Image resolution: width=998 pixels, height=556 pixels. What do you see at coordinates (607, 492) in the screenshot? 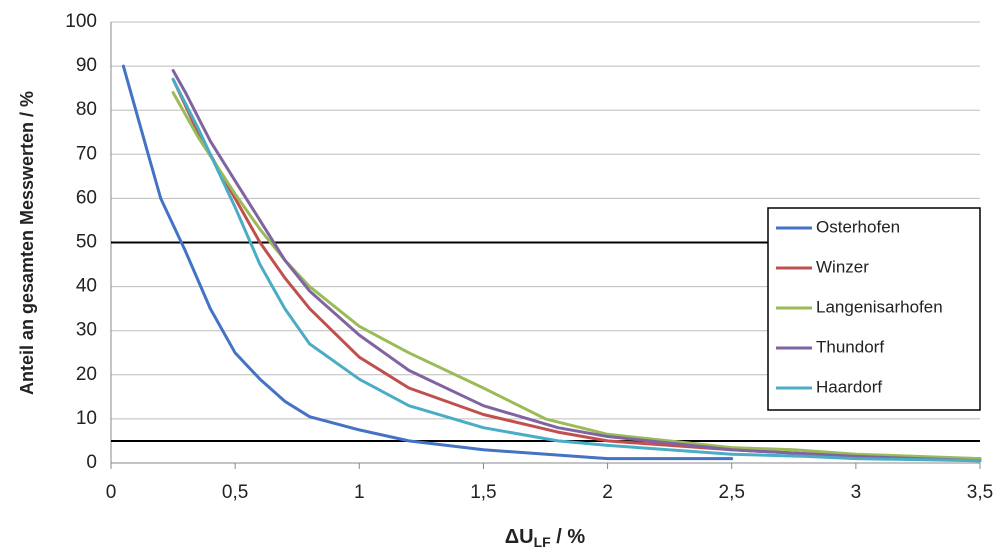
I see `x-tick-label: 2` at bounding box center [607, 492].